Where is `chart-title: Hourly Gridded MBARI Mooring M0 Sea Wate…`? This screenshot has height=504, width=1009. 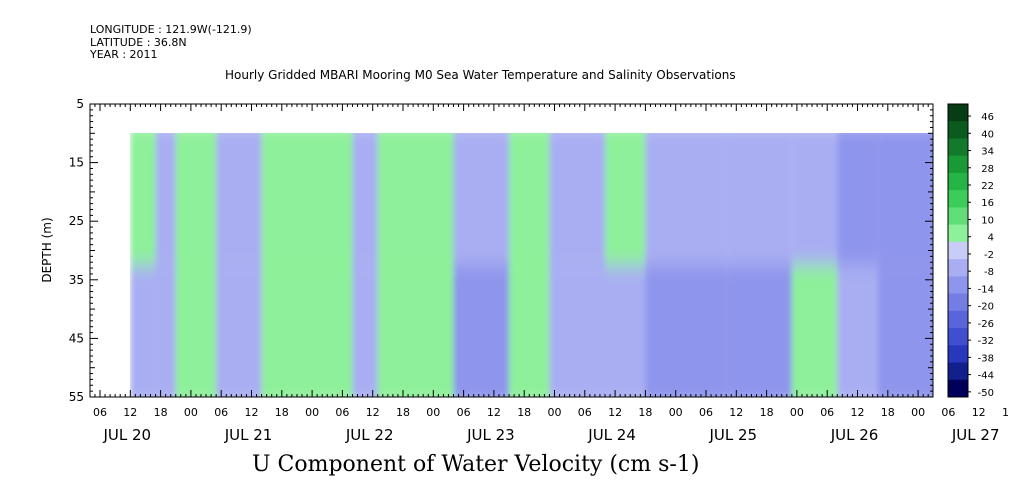 chart-title: Hourly Gridded MBARI Mooring M0 Sea Wate… is located at coordinates (480, 75).